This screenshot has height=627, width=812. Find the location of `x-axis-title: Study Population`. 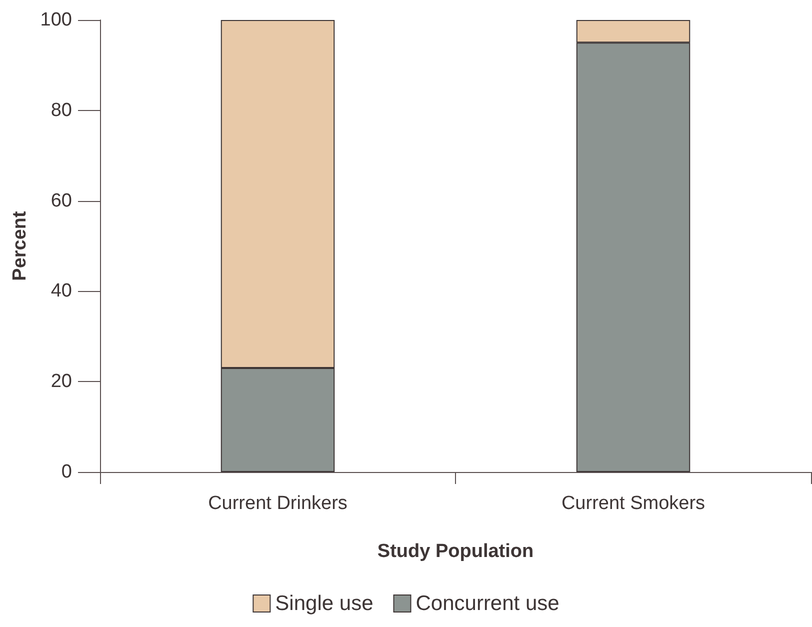

x-axis-title: Study Population is located at coordinates (455, 551).